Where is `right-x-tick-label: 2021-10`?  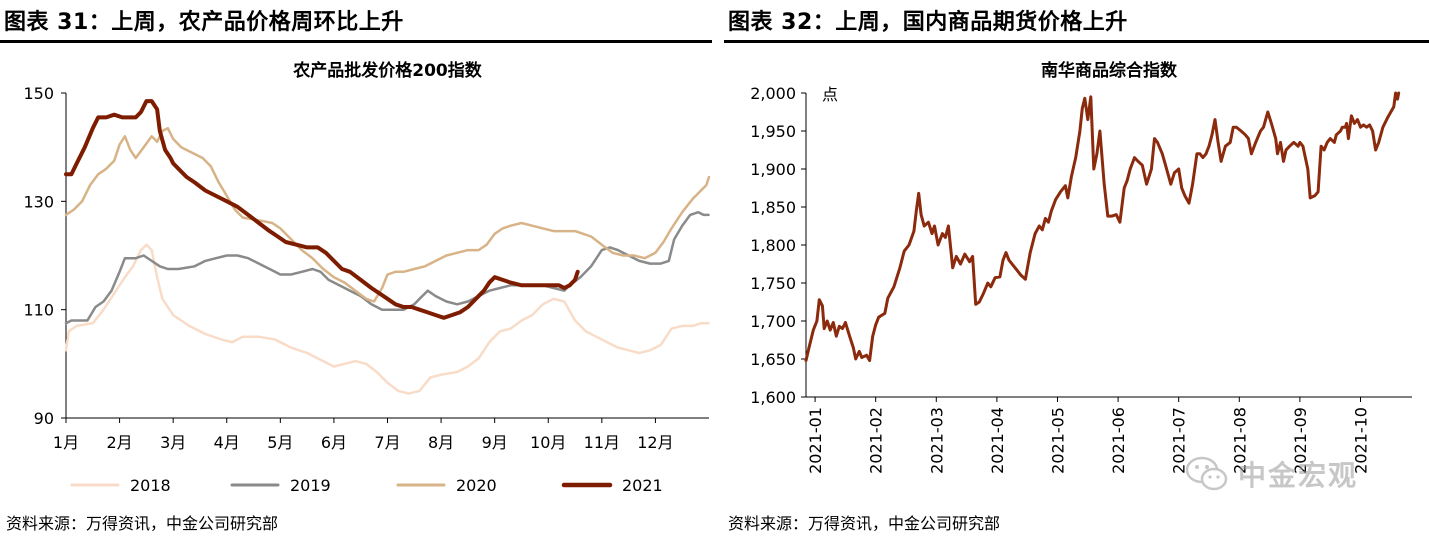
right-x-tick-label: 2021-10 is located at coordinates (1360, 440).